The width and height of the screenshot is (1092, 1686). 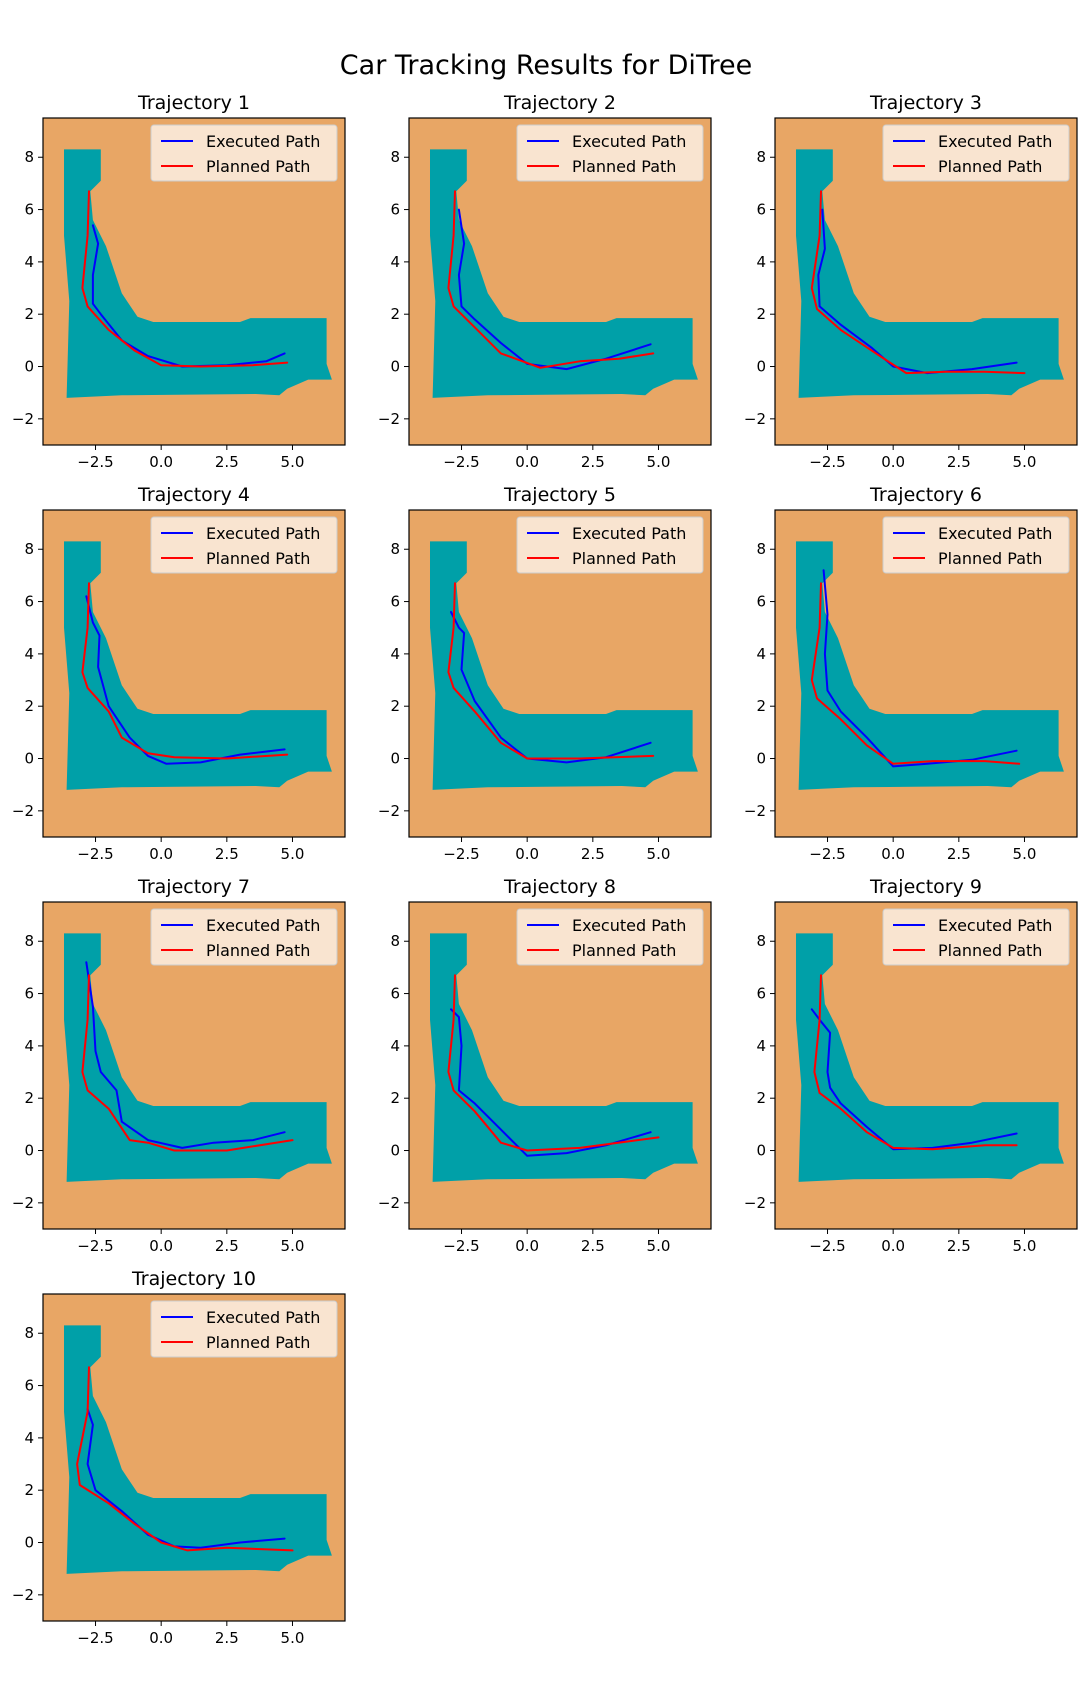 What do you see at coordinates (554, 289) in the screenshot?
I see `subplot-2-executed-path-line` at bounding box center [554, 289].